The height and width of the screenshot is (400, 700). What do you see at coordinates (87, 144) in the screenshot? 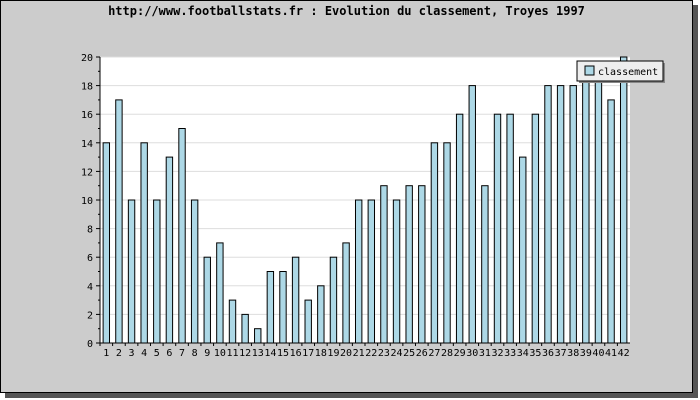
I see `y-tick-label: 14` at bounding box center [87, 144].